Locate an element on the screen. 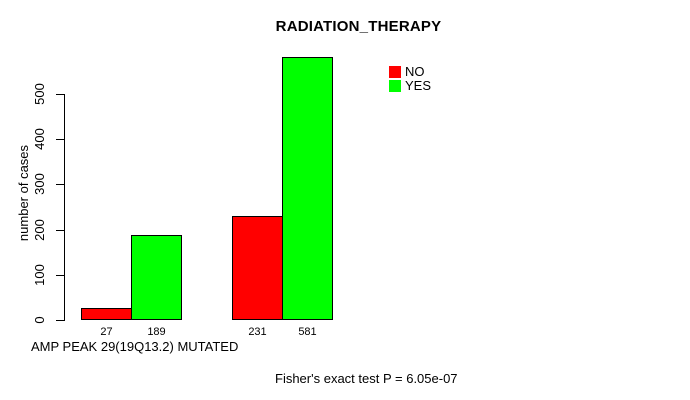  y-axis-tick-label: 500 is located at coordinates (39, 94).